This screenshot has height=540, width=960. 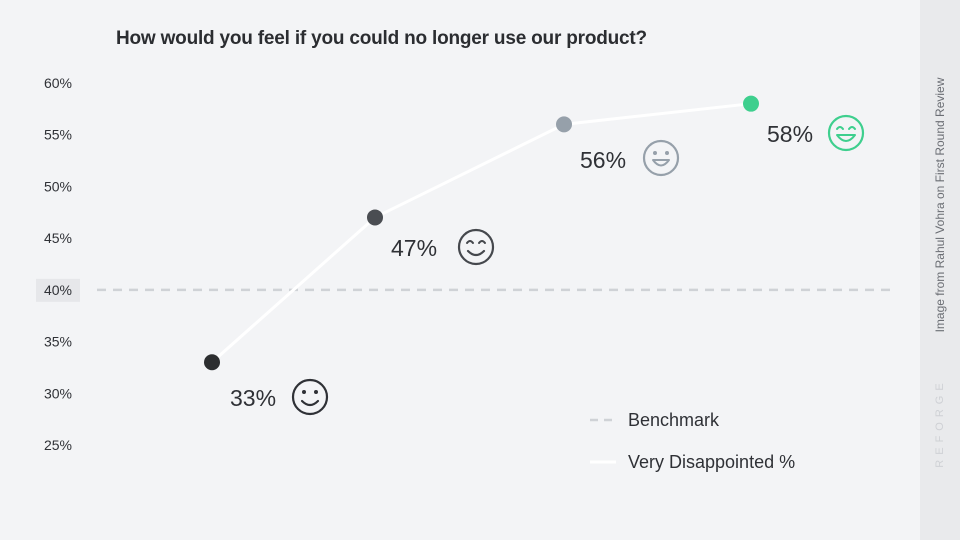 I want to click on smile-face-icon, so click(x=310, y=397).